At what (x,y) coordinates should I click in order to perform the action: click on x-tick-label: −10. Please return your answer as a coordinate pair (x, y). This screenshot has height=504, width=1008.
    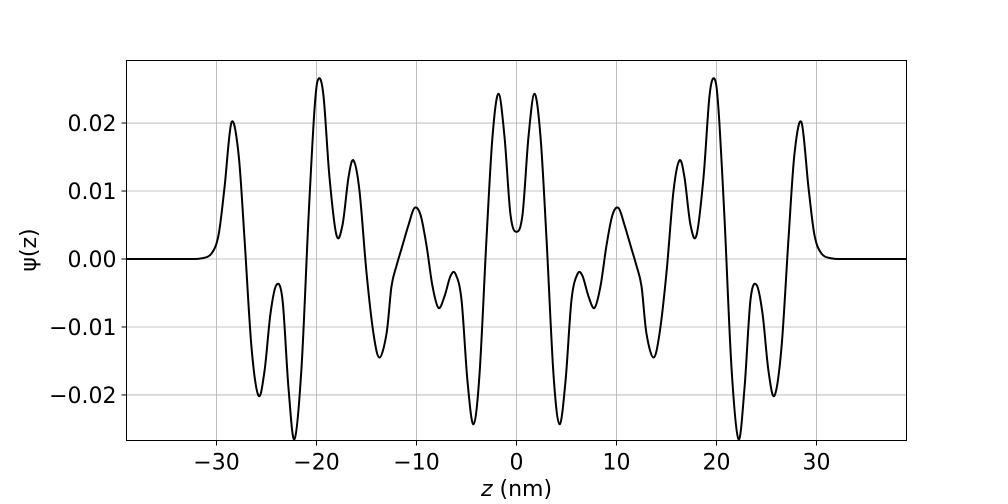
    Looking at the image, I should click on (416, 463).